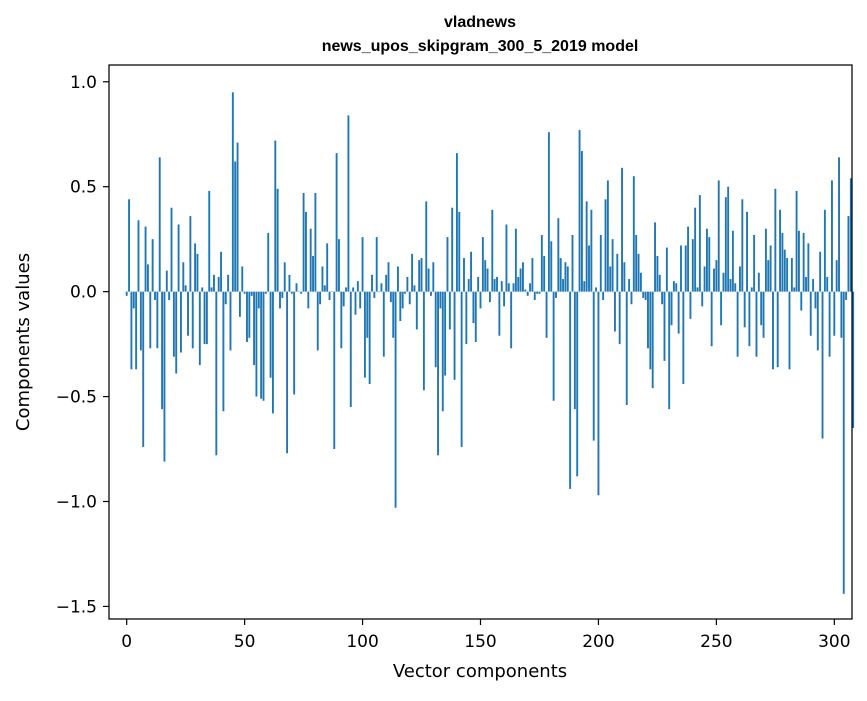 This screenshot has height=701, width=867. What do you see at coordinates (76, 502) in the screenshot?
I see `y-tick-label: −1.0` at bounding box center [76, 502].